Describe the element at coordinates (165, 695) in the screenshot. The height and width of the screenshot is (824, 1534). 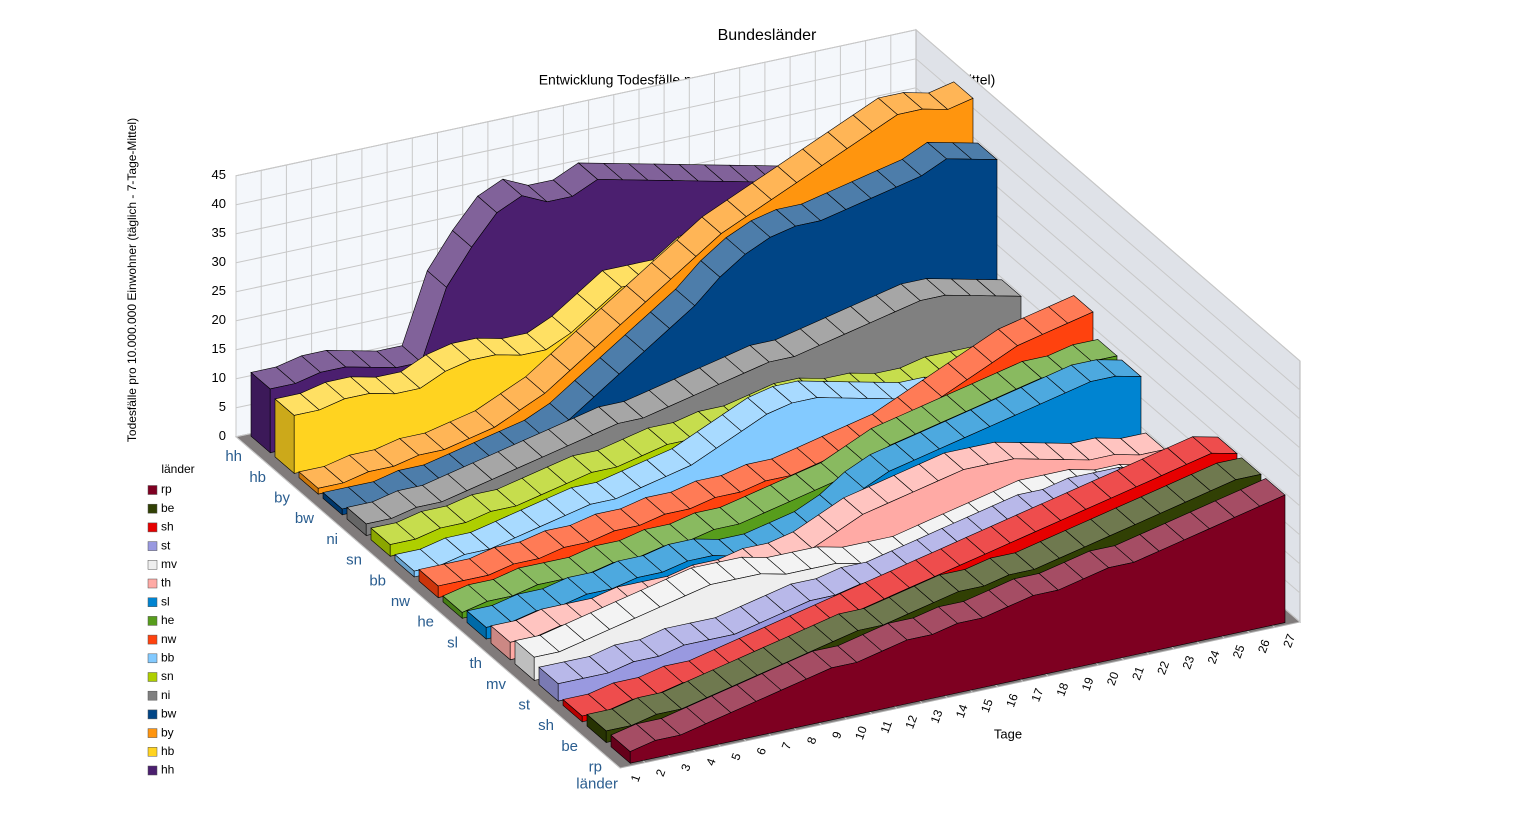
I see `legend-label: ni` at that location.